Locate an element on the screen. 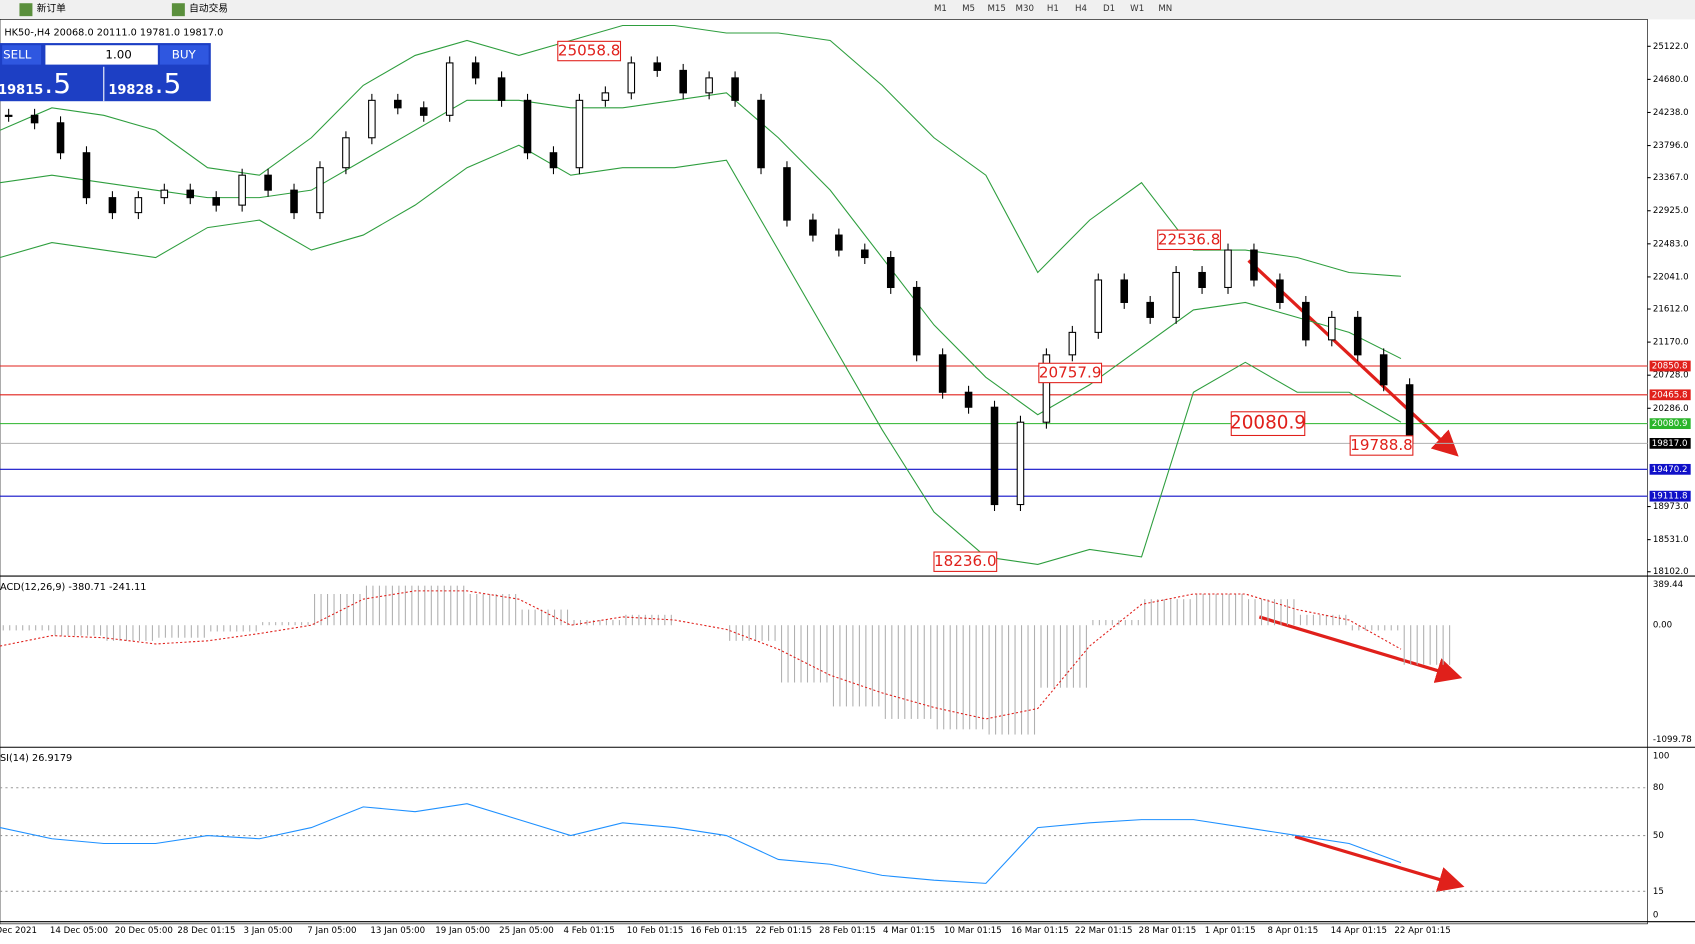 Image resolution: width=1695 pixels, height=944 pixels. level-label: 20465.8 is located at coordinates (1670, 395).